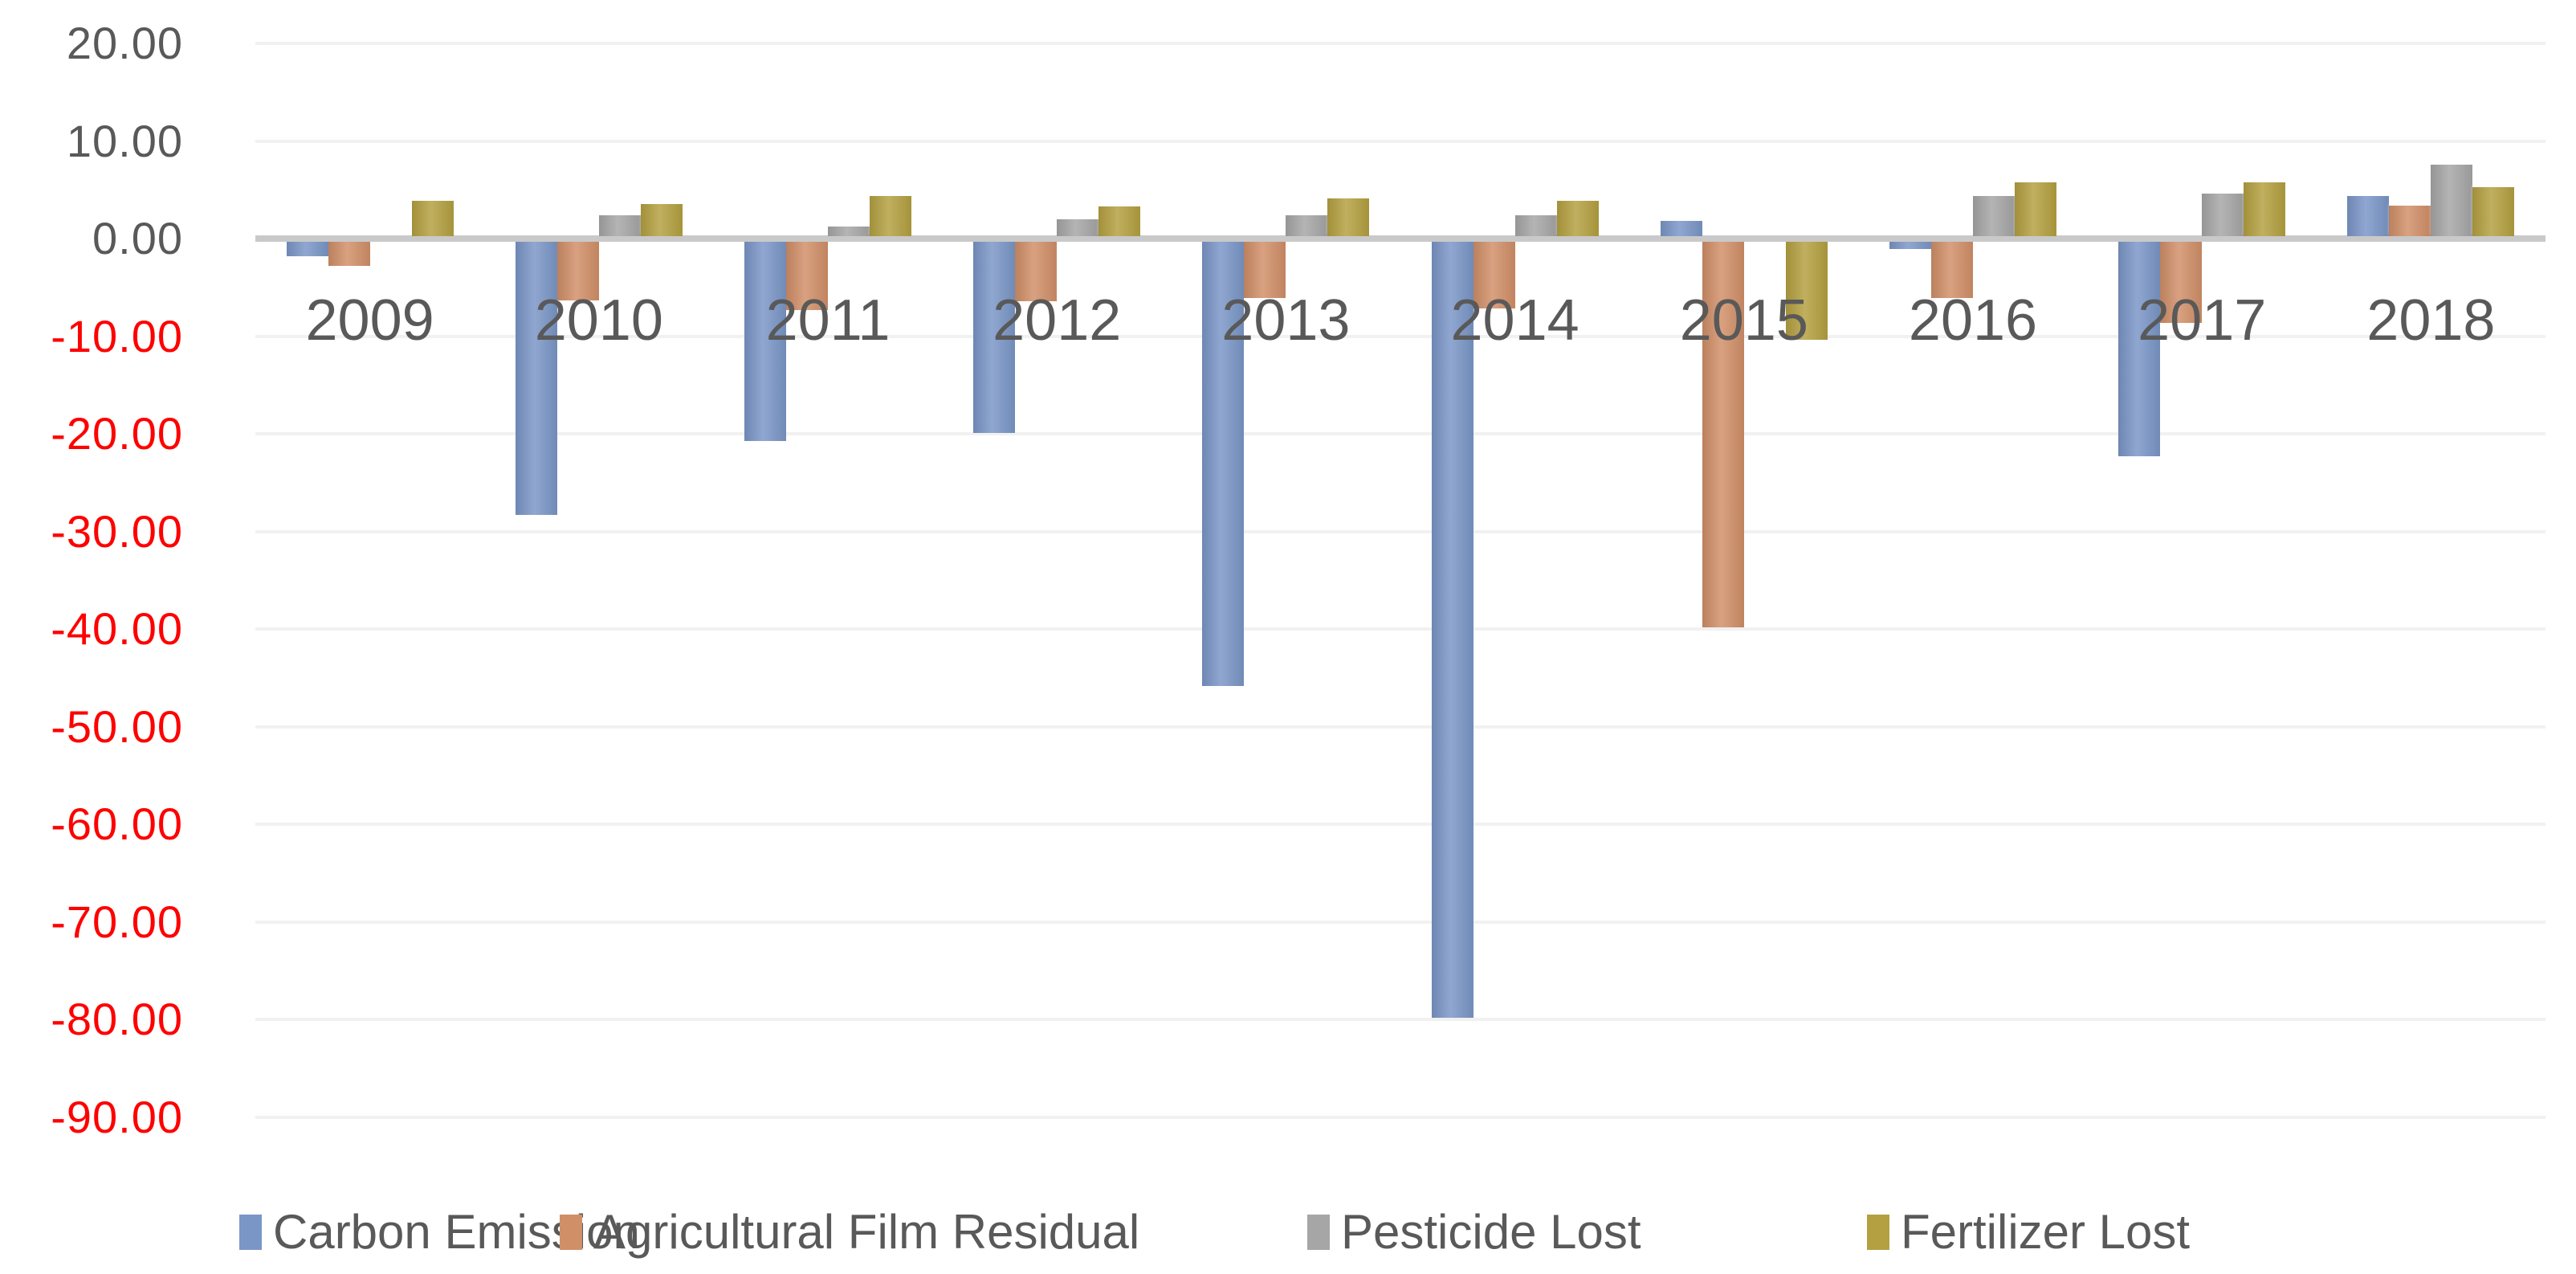 The height and width of the screenshot is (1274, 2576). I want to click on bar-pesticide-lost-2010, so click(620, 225).